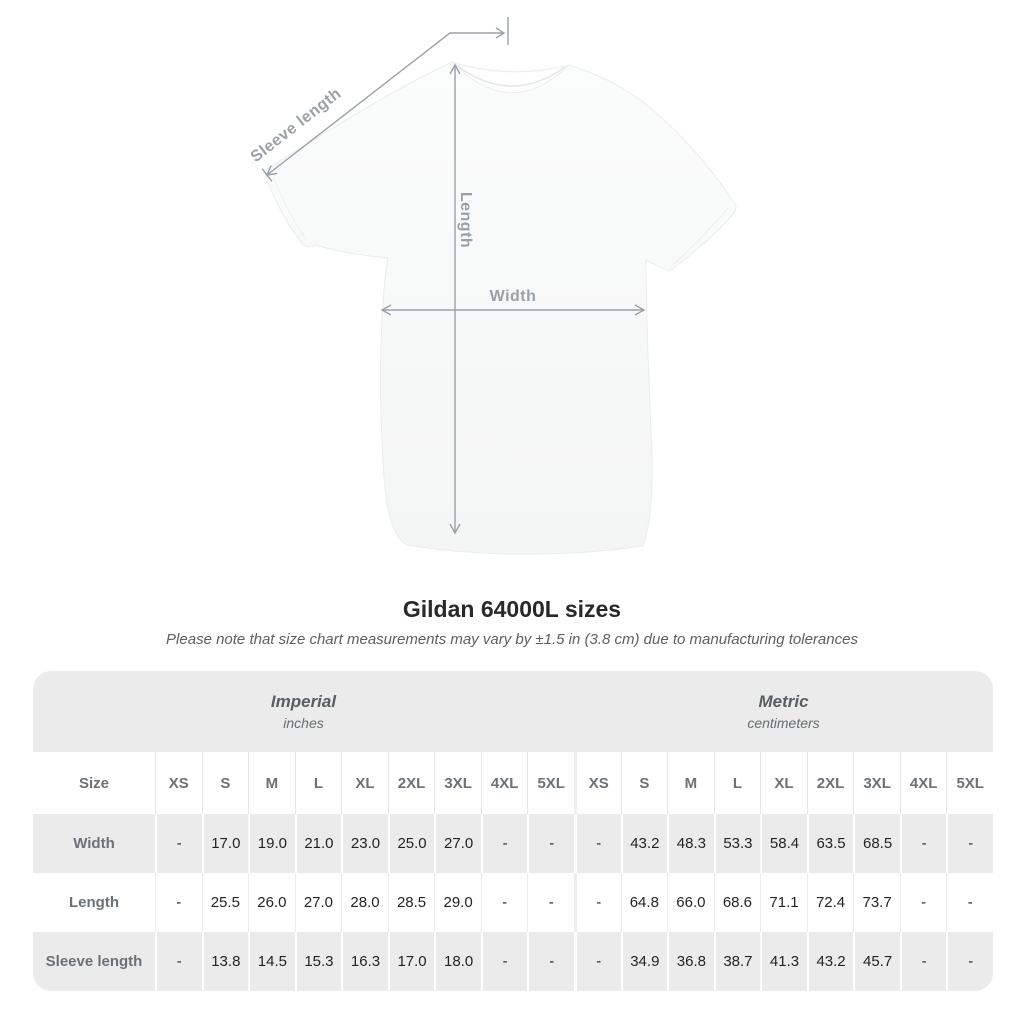 Image resolution: width=1024 pixels, height=1024 pixels. Describe the element at coordinates (700, 236) in the screenshot. I see `right-cuff-seam` at that location.